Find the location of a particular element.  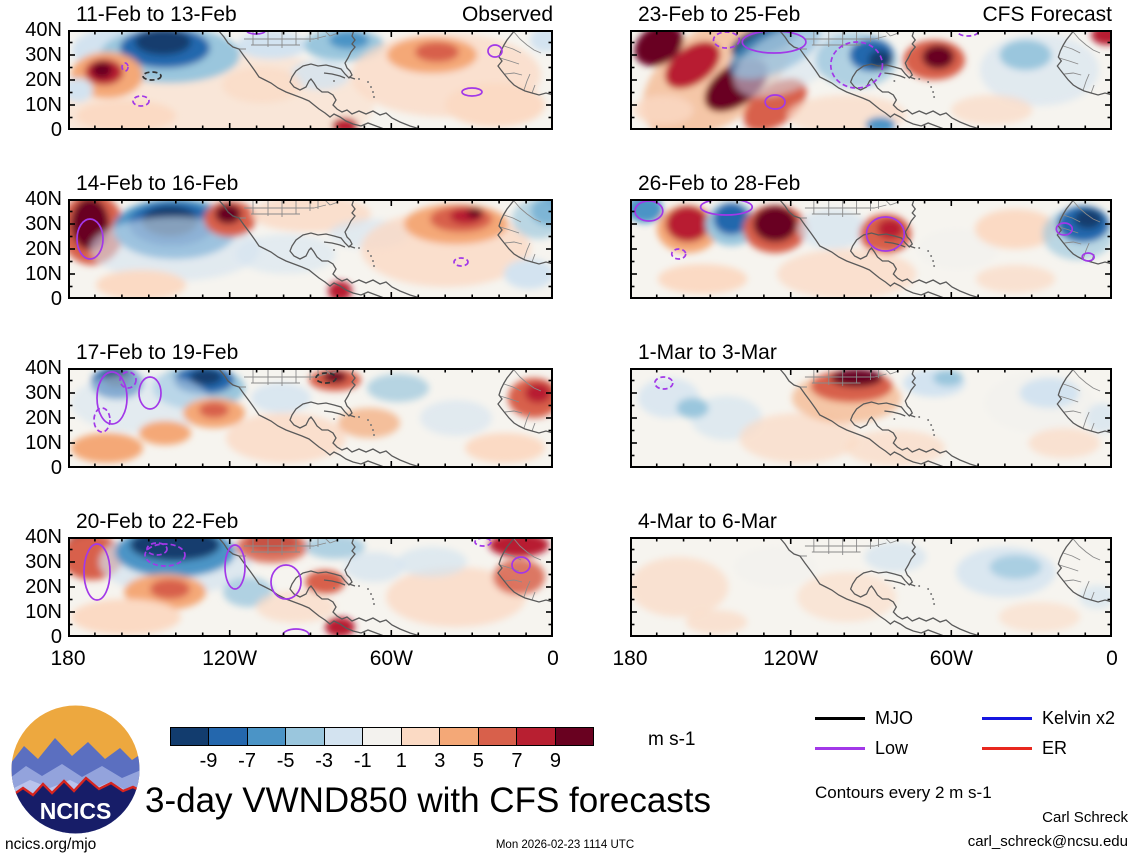

panel-title: 14-Feb to 16-Feb is located at coordinates (157, 183).